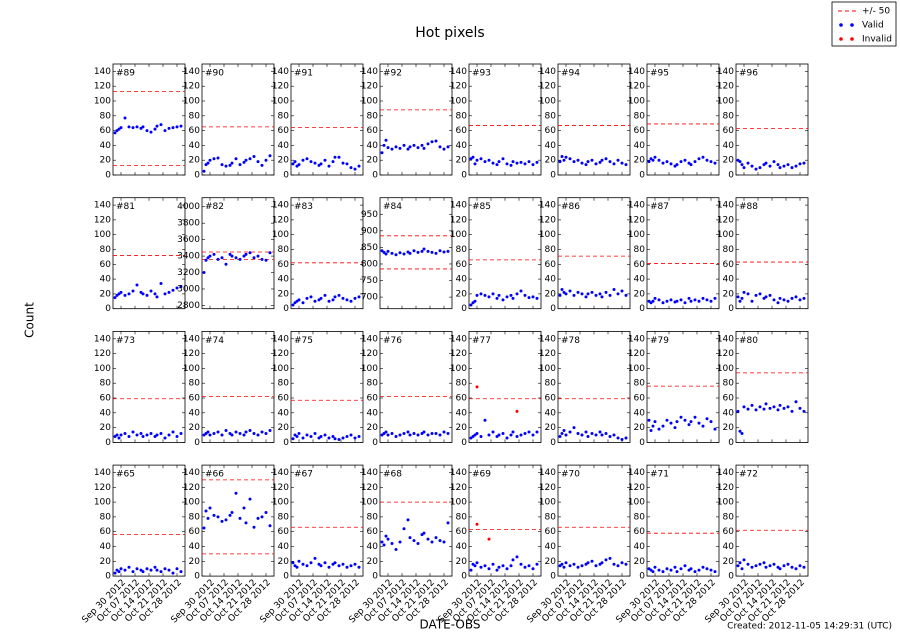  What do you see at coordinates (462, 294) in the screenshot?
I see `y-tick-label: 20` at bounding box center [462, 294].